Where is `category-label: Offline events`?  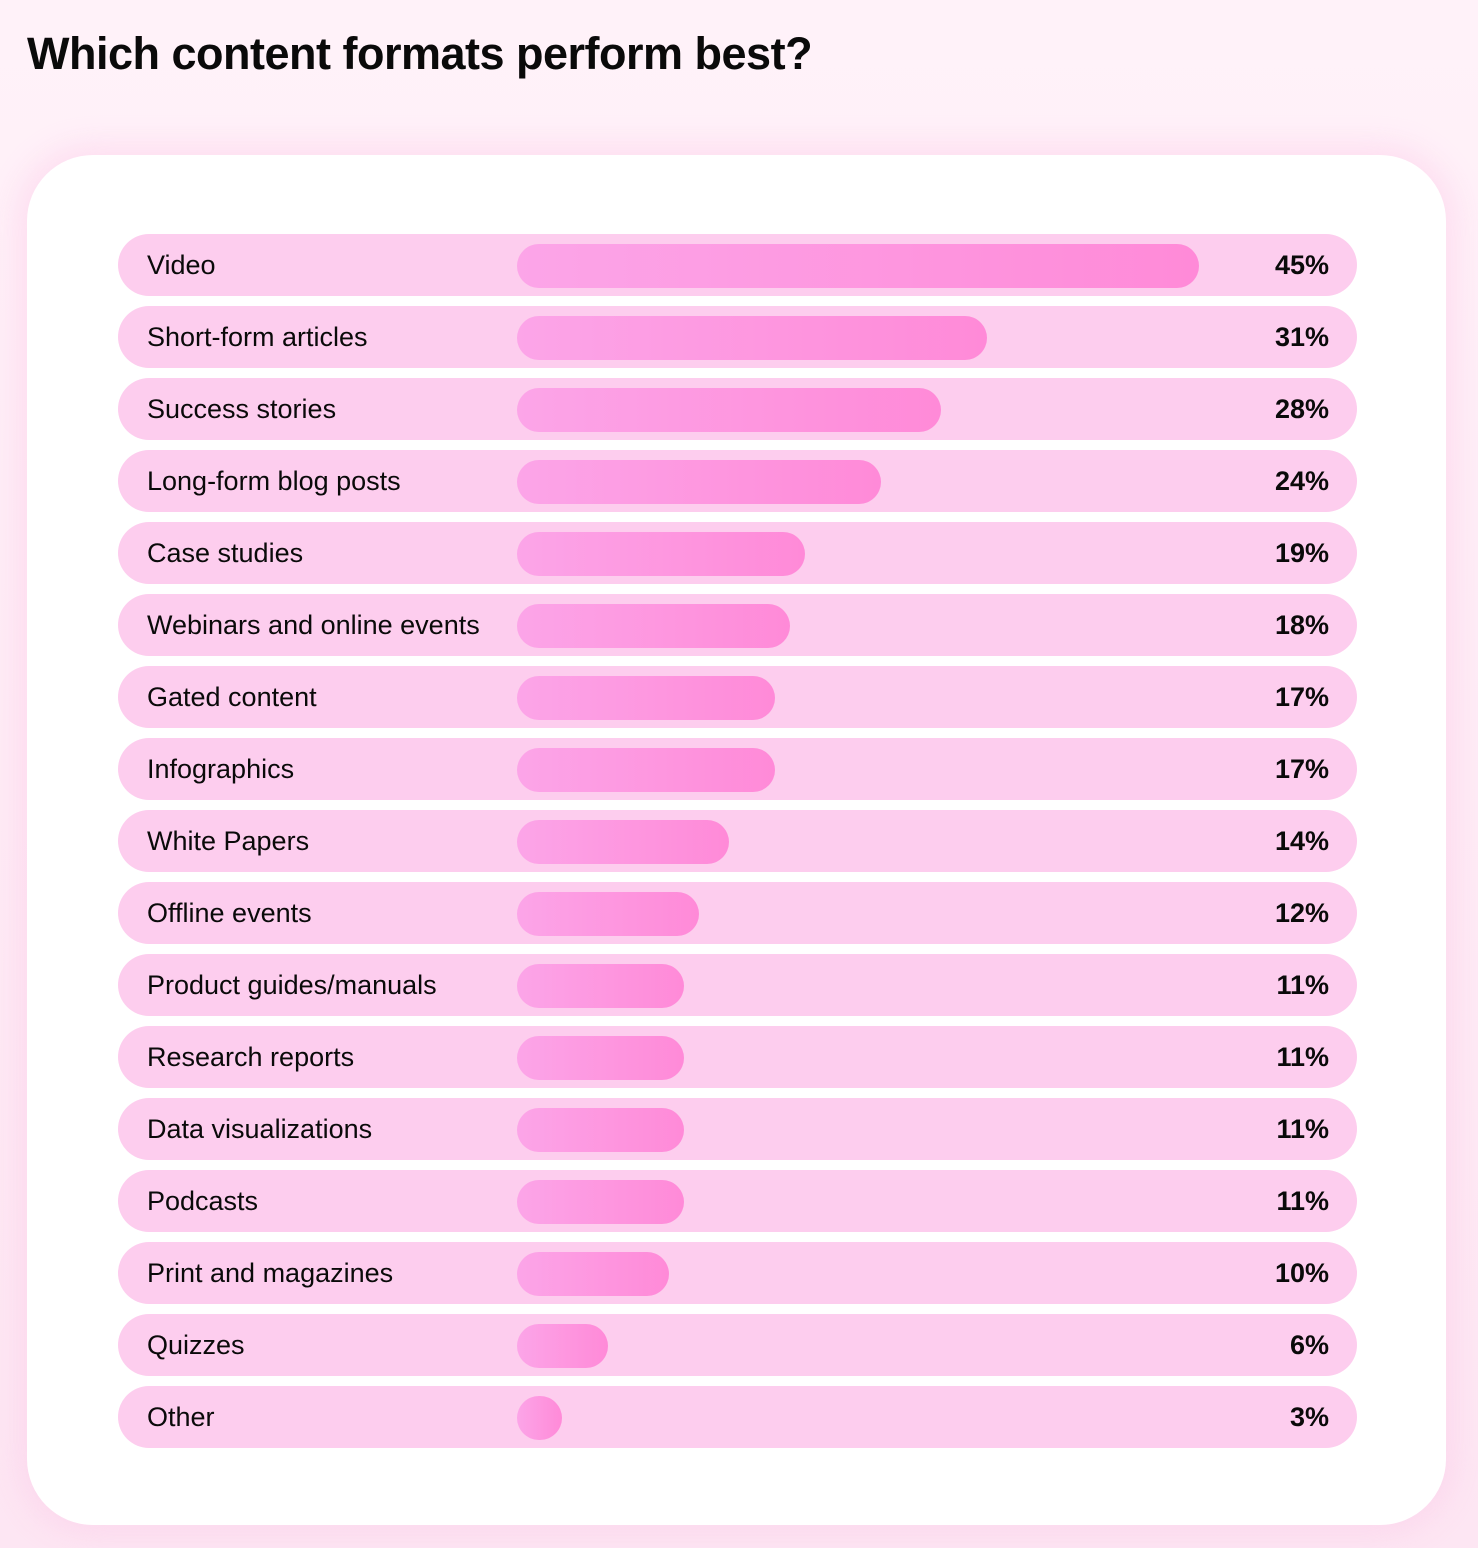
category-label: Offline events is located at coordinates (229, 913).